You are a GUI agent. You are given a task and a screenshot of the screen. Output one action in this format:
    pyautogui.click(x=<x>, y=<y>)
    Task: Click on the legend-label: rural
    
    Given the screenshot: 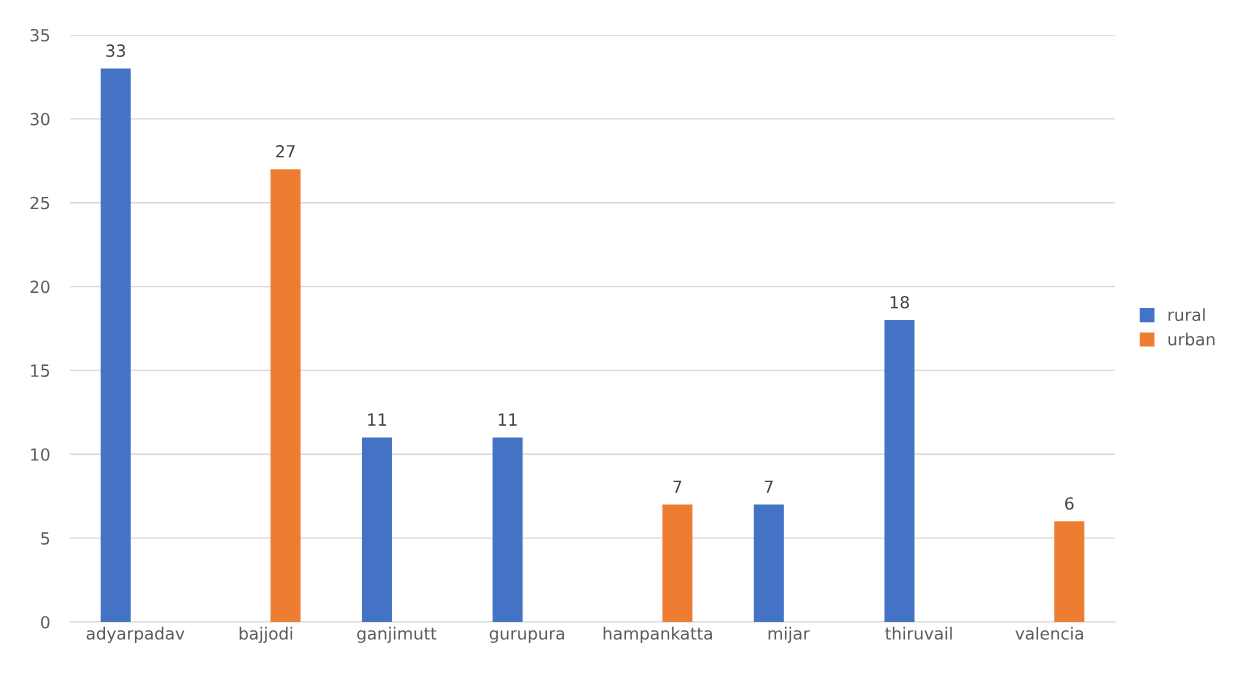 What is the action you would take?
    pyautogui.click(x=1186, y=315)
    